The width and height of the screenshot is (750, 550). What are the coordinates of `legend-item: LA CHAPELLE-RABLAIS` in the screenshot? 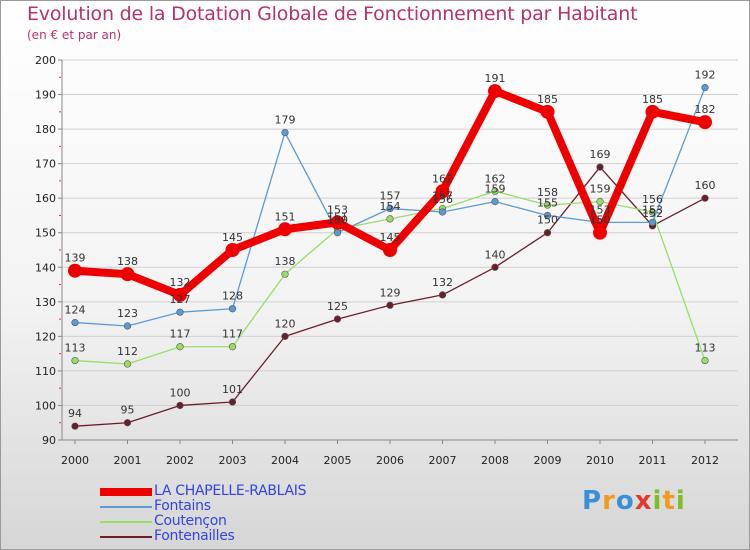 It's located at (260, 491).